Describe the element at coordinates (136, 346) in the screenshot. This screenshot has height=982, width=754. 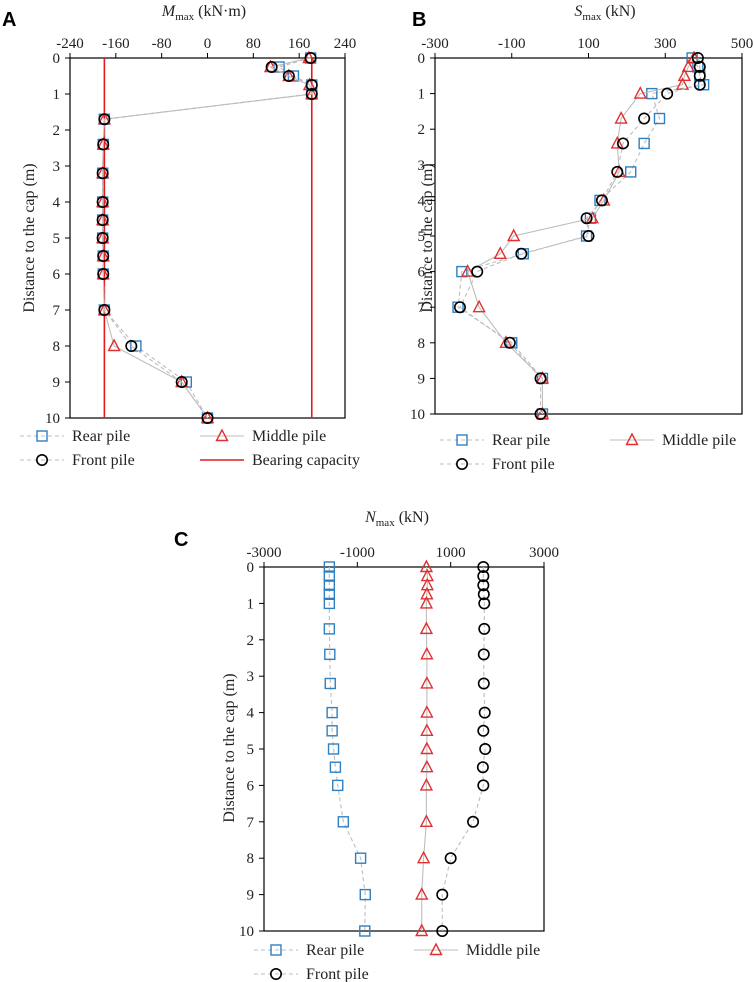
I see `panel-a-point-rear` at that location.